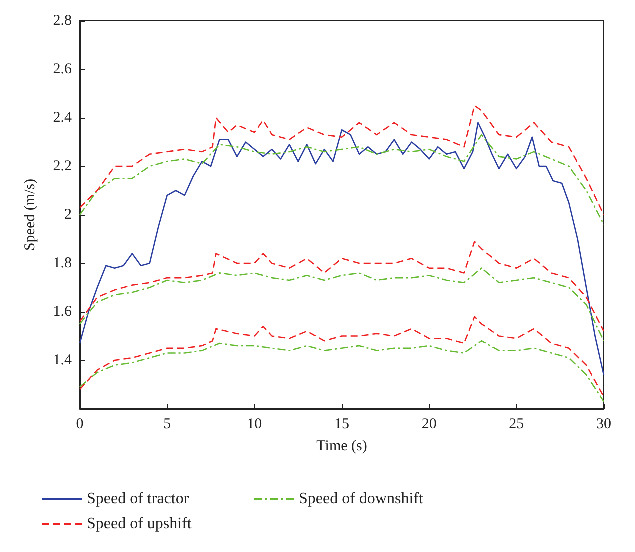 This screenshot has height=552, width=635. Describe the element at coordinates (254, 424) in the screenshot. I see `x-tick-label: 10` at that location.